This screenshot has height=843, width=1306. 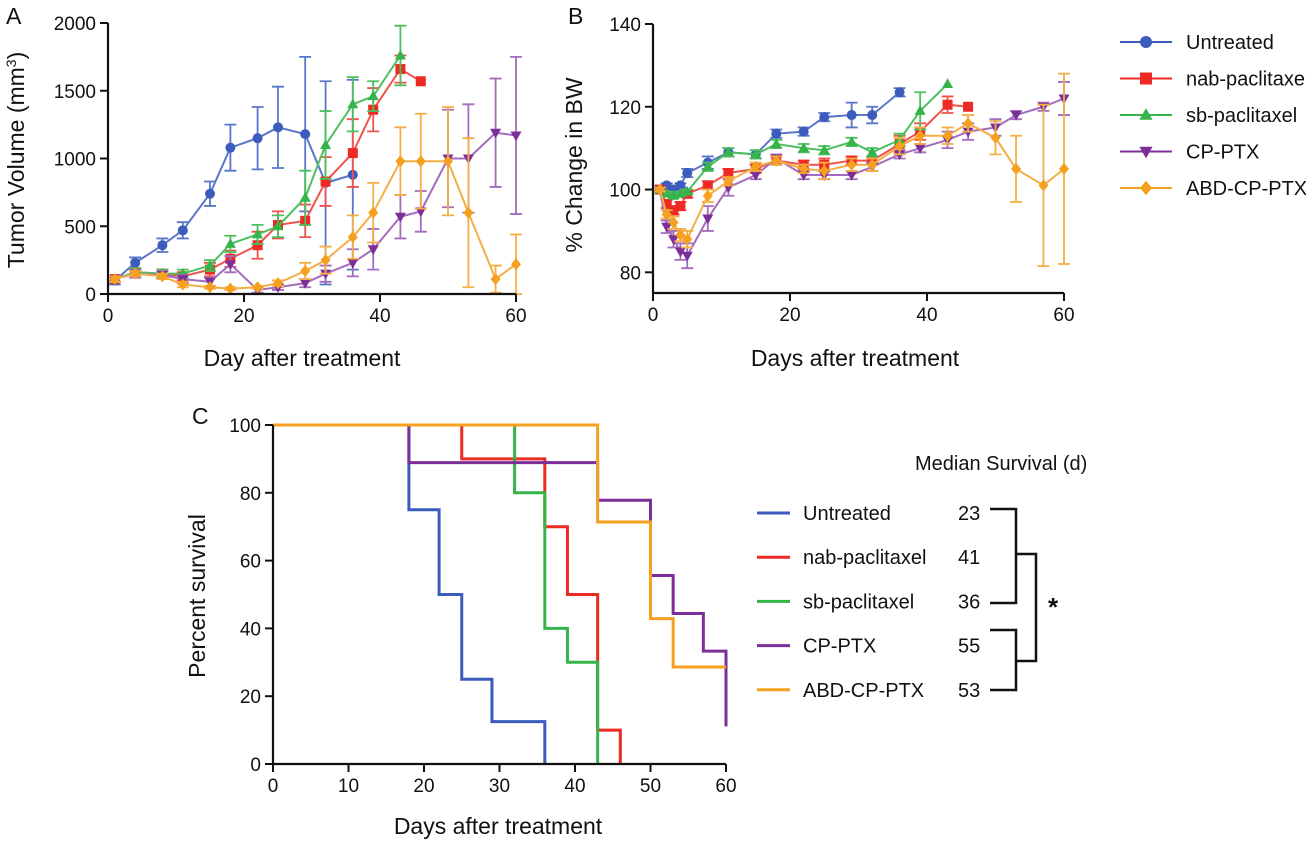 What do you see at coordinates (574, 786) in the screenshot?
I see `panel-c-x-tick-label: 40` at bounding box center [574, 786].